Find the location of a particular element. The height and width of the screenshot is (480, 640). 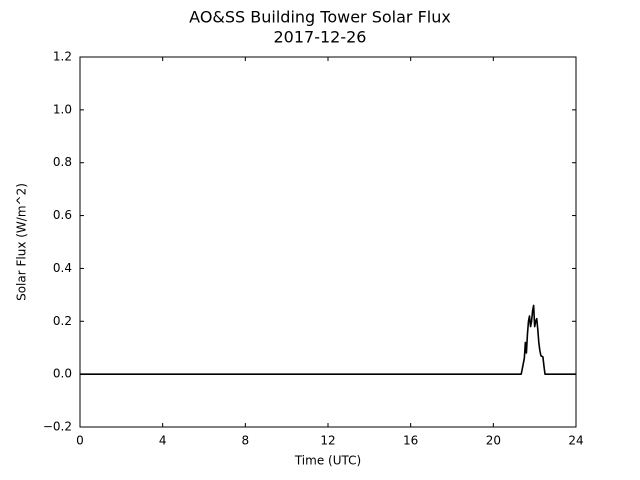

x-tick-label: 12 is located at coordinates (327, 441).